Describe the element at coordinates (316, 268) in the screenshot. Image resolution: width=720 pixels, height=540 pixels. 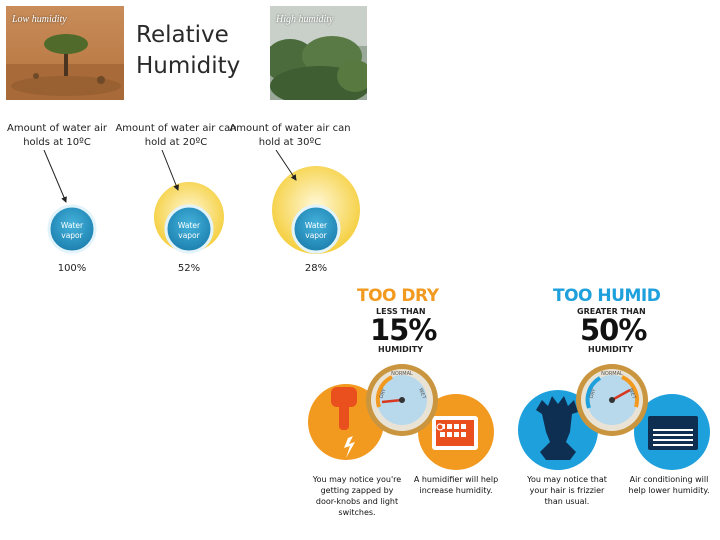
I see `percent-30c: 28%` at that location.